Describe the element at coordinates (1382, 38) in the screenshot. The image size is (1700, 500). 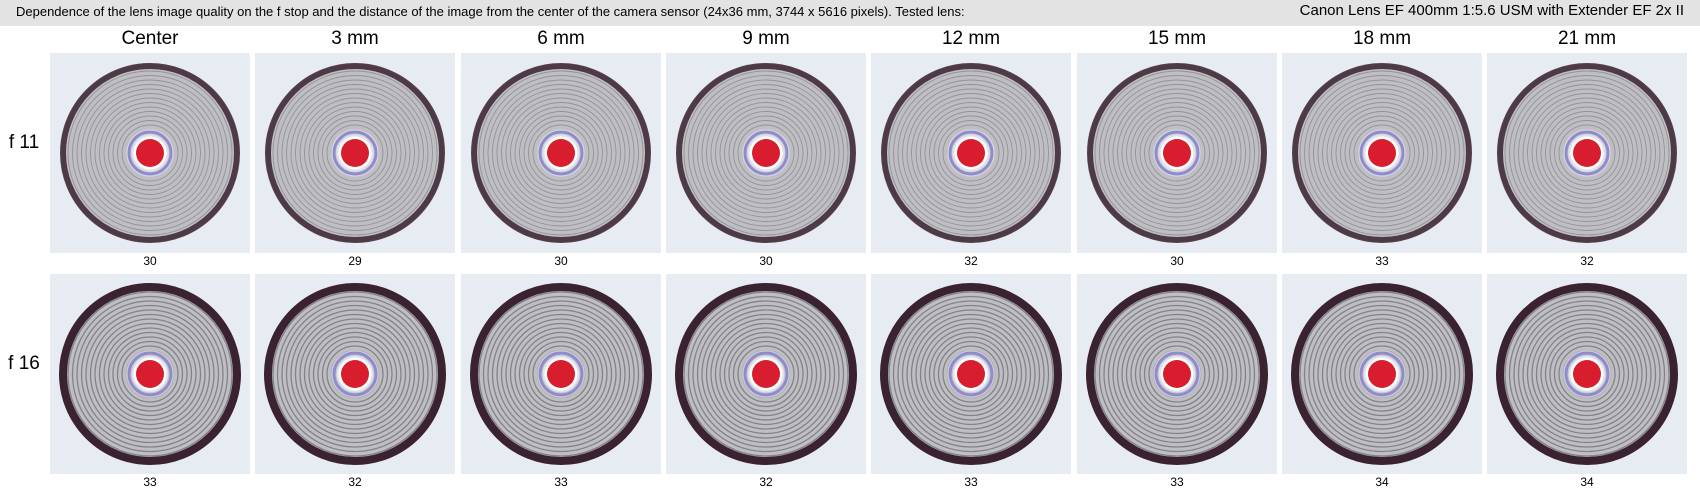
I see `column-header: 18 mm` at that location.